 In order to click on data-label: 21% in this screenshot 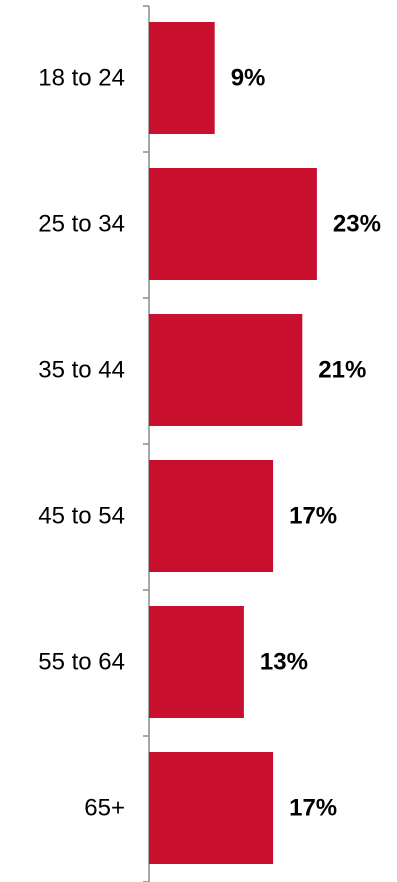, I will do `click(342, 370)`.